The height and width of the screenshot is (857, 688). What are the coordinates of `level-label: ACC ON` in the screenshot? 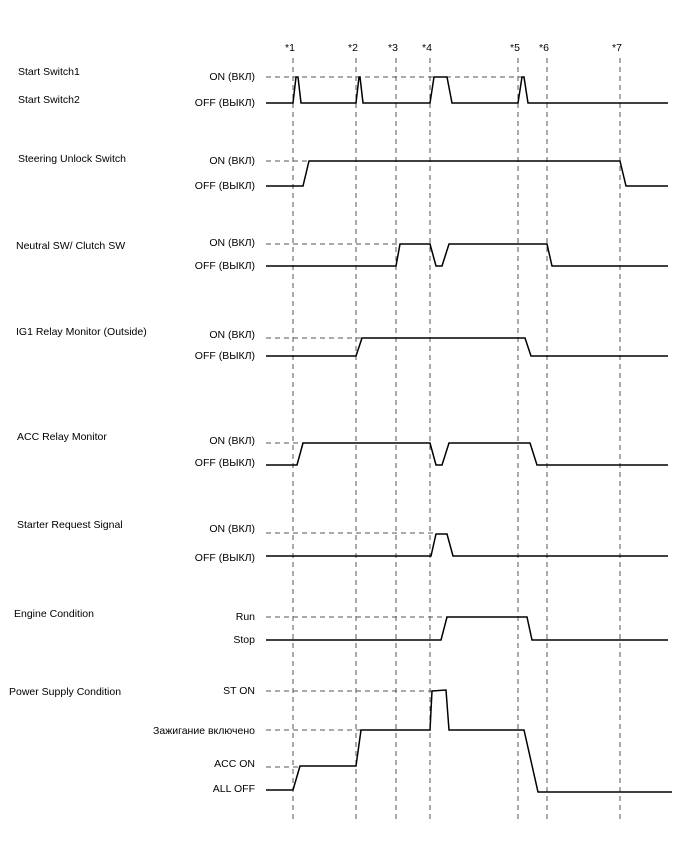 It's located at (234, 764).